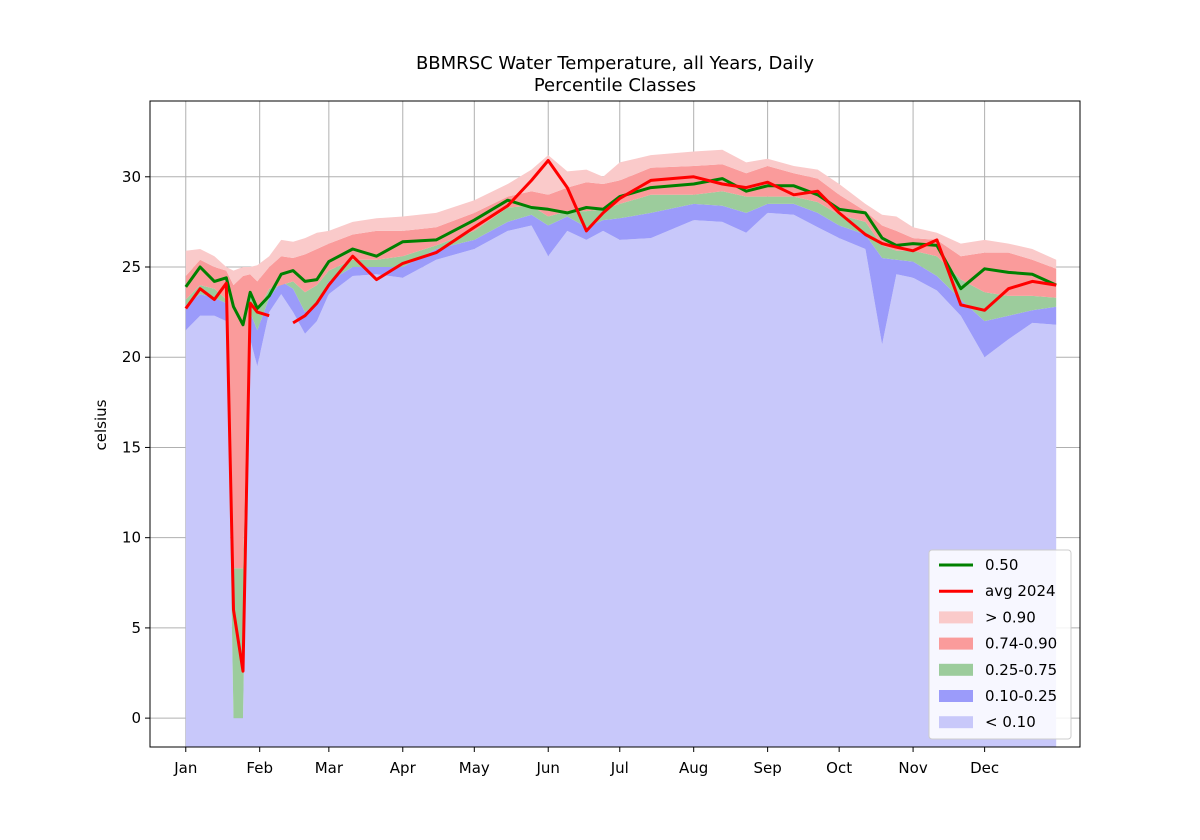  What do you see at coordinates (131, 177) in the screenshot?
I see `y-tick-label: 30` at bounding box center [131, 177].